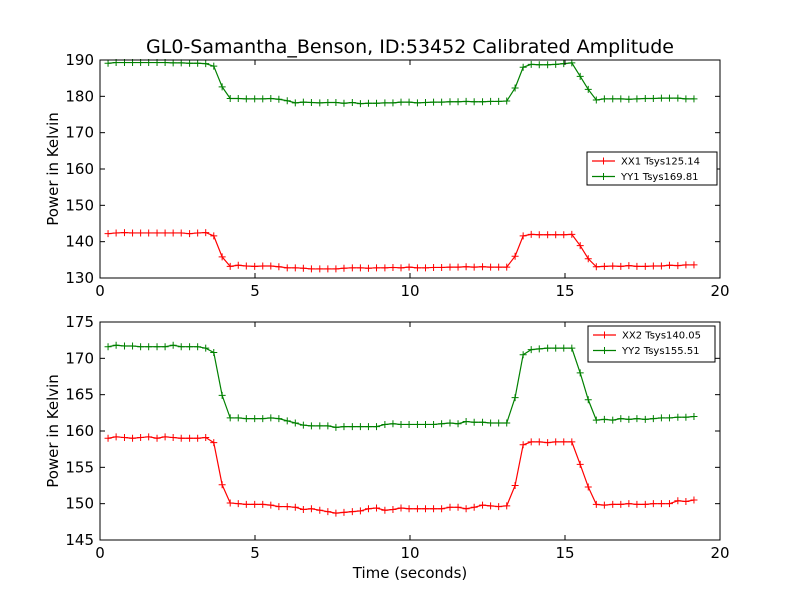  What do you see at coordinates (255, 553) in the screenshot?
I see `x-tick-label: 5` at bounding box center [255, 553].